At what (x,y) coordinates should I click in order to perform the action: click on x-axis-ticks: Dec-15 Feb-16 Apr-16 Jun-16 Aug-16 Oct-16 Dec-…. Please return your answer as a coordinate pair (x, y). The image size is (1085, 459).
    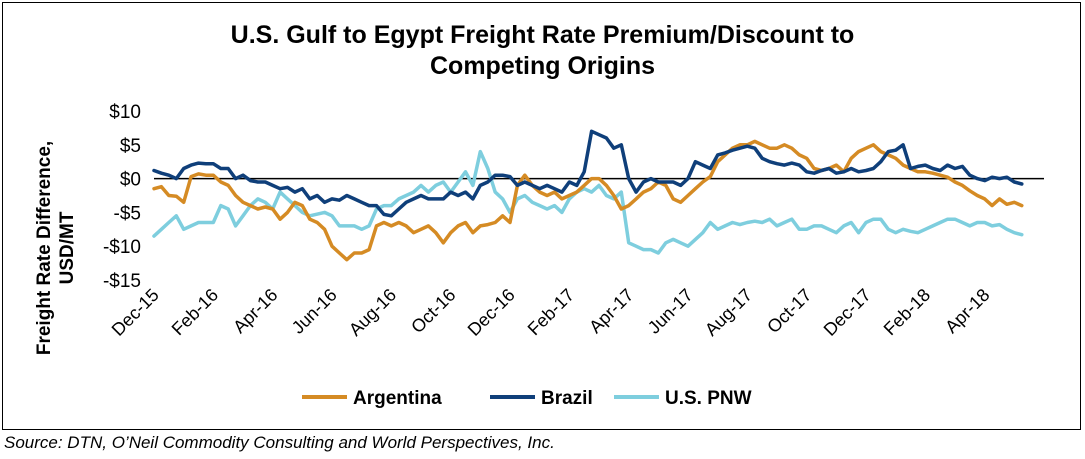
    Looking at the image, I should click on (551, 312).